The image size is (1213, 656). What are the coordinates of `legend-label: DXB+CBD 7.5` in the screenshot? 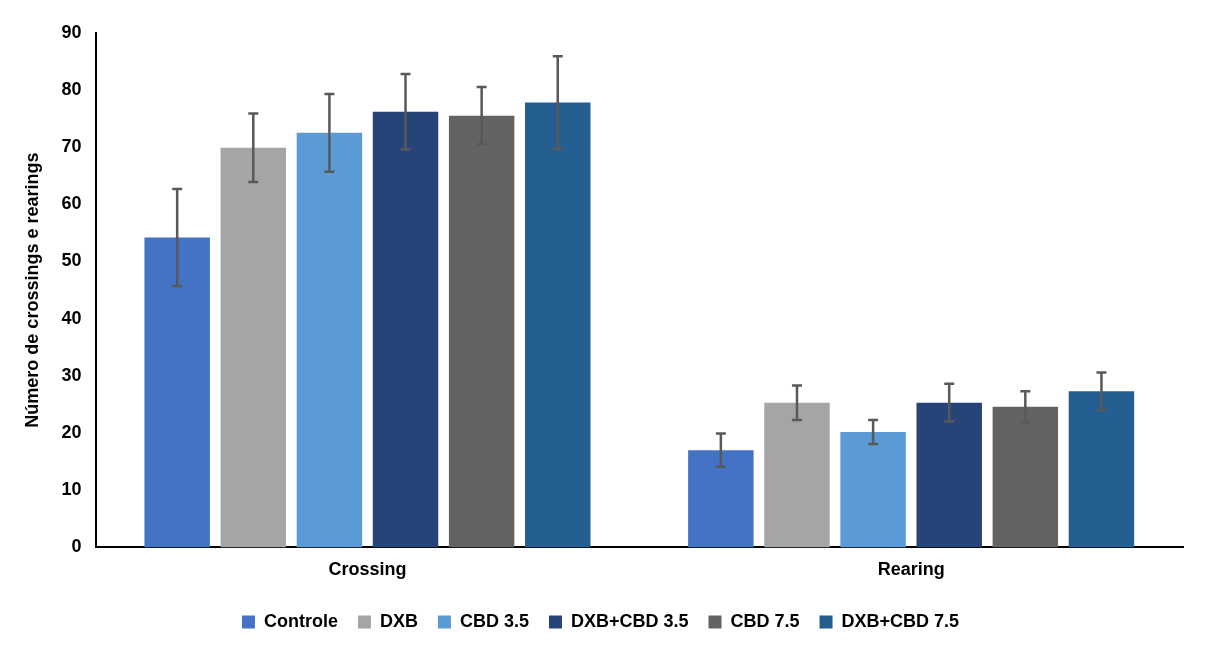 It's located at (900, 620).